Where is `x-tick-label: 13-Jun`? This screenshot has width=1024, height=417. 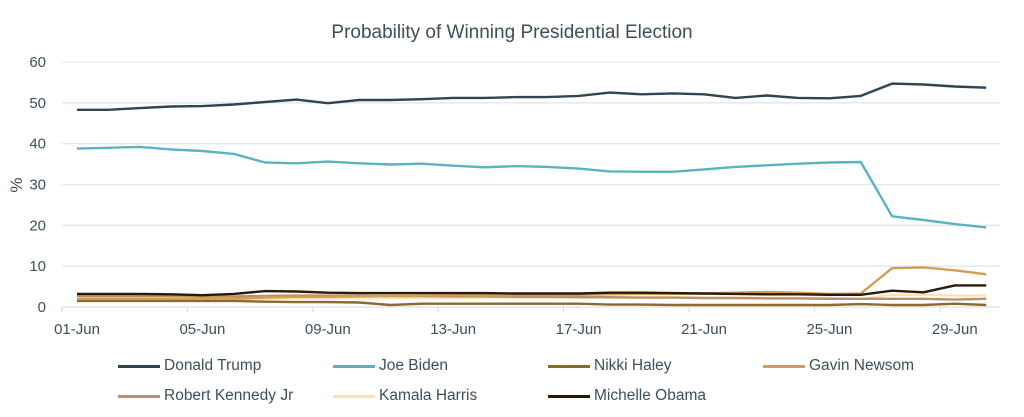 x-tick-label: 13-Jun is located at coordinates (453, 329).